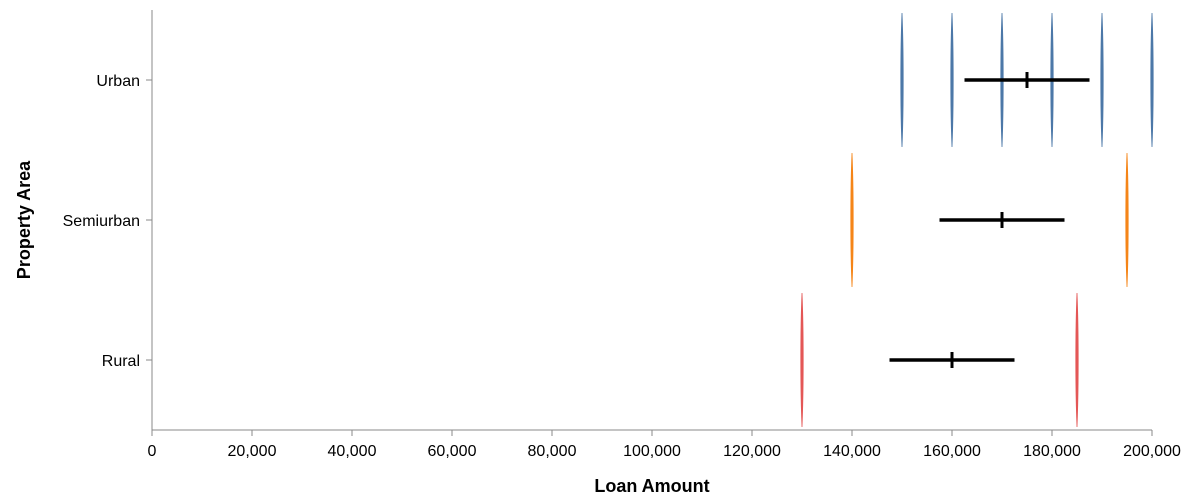 The height and width of the screenshot is (504, 1200). I want to click on x-tick-label: 40,000, so click(352, 451).